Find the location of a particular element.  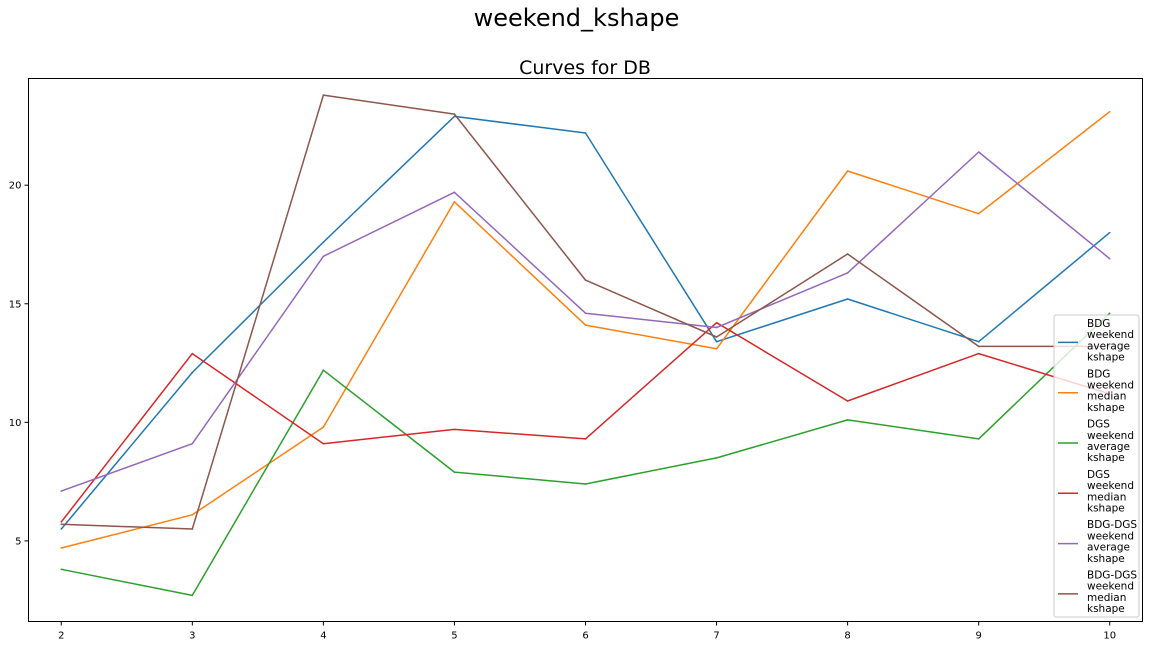

y-tick-label: 20 is located at coordinates (15, 186).